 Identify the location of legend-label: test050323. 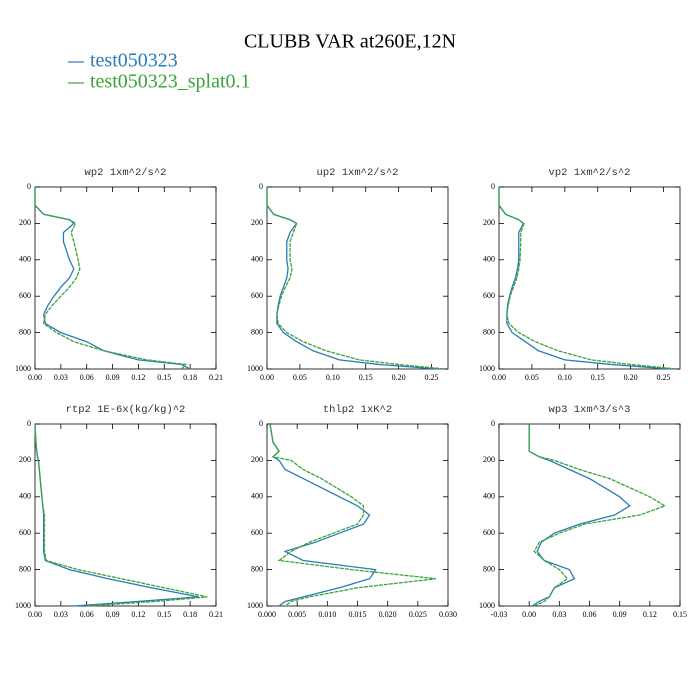
(134, 61).